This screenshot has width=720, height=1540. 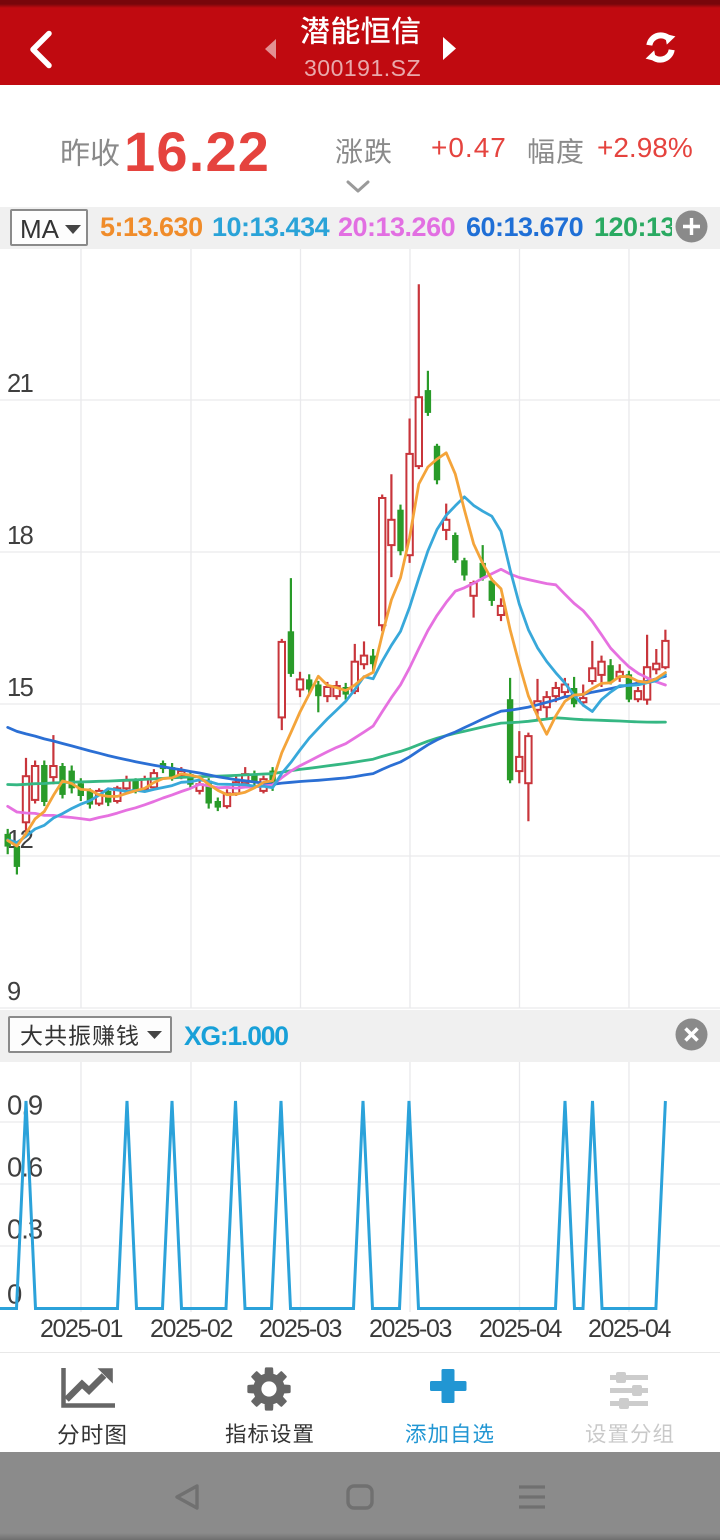 What do you see at coordinates (20, 688) in the screenshot?
I see `svg-text: 15` at bounding box center [20, 688].